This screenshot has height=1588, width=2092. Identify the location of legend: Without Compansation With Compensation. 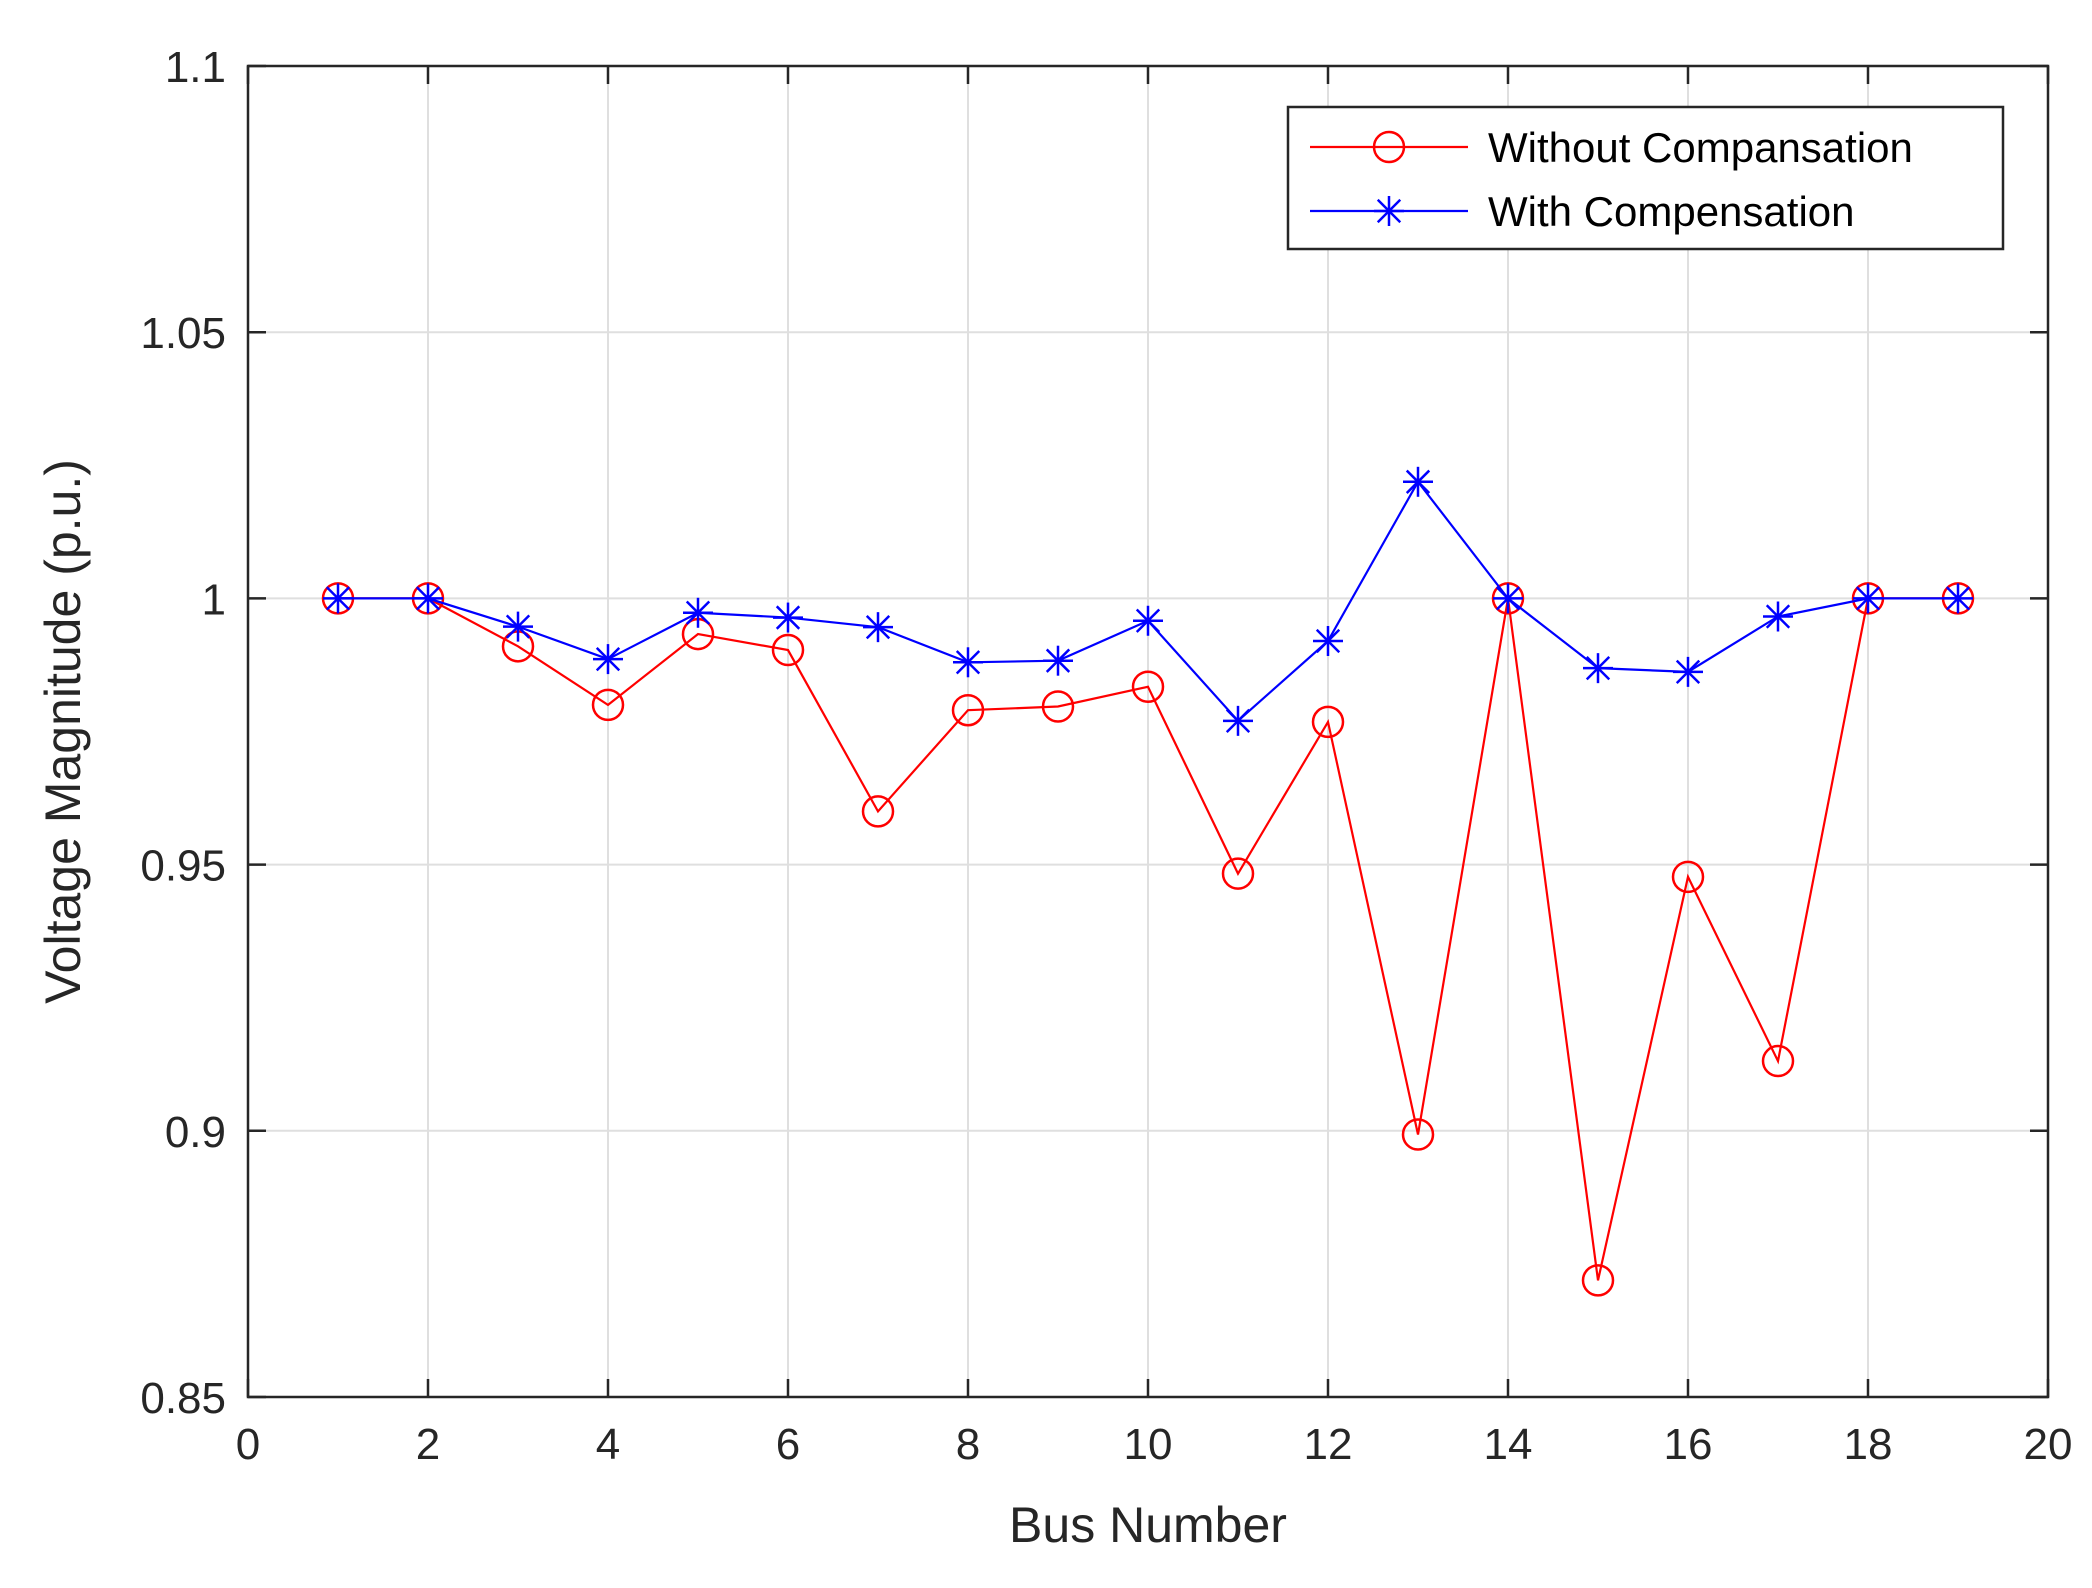
(1645, 178).